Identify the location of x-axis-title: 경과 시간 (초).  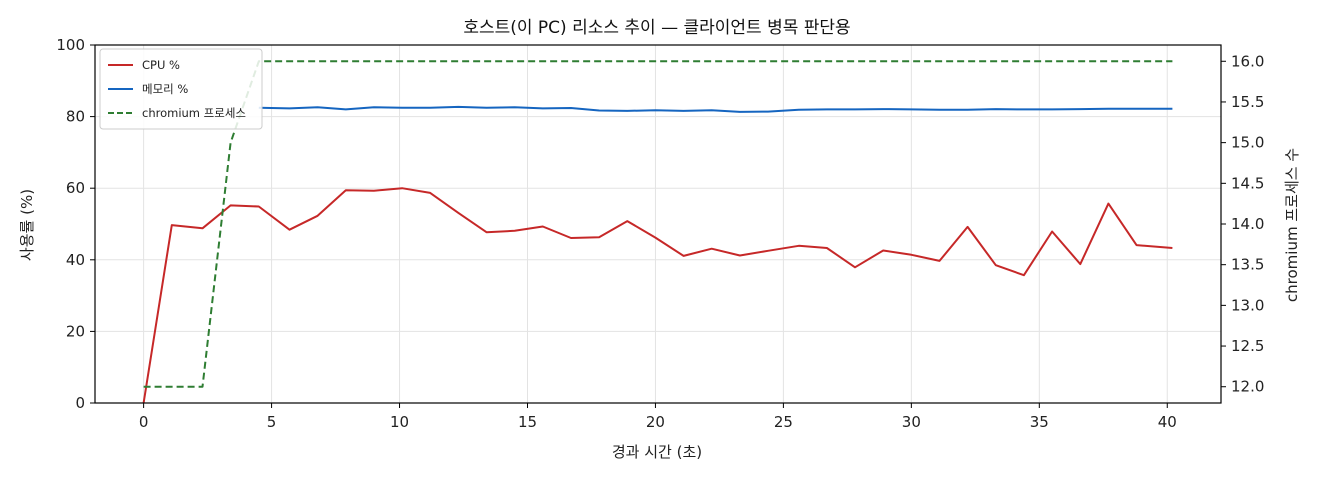
(657, 452).